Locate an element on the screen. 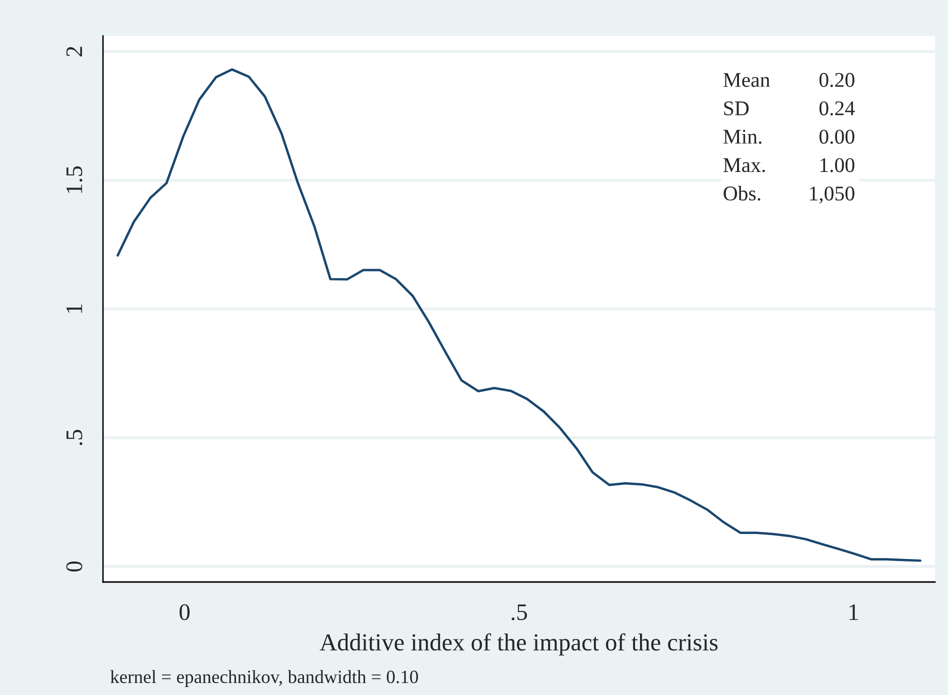 Image resolution: width=948 pixels, height=695 pixels. x-tick-label: .5 is located at coordinates (519, 612).